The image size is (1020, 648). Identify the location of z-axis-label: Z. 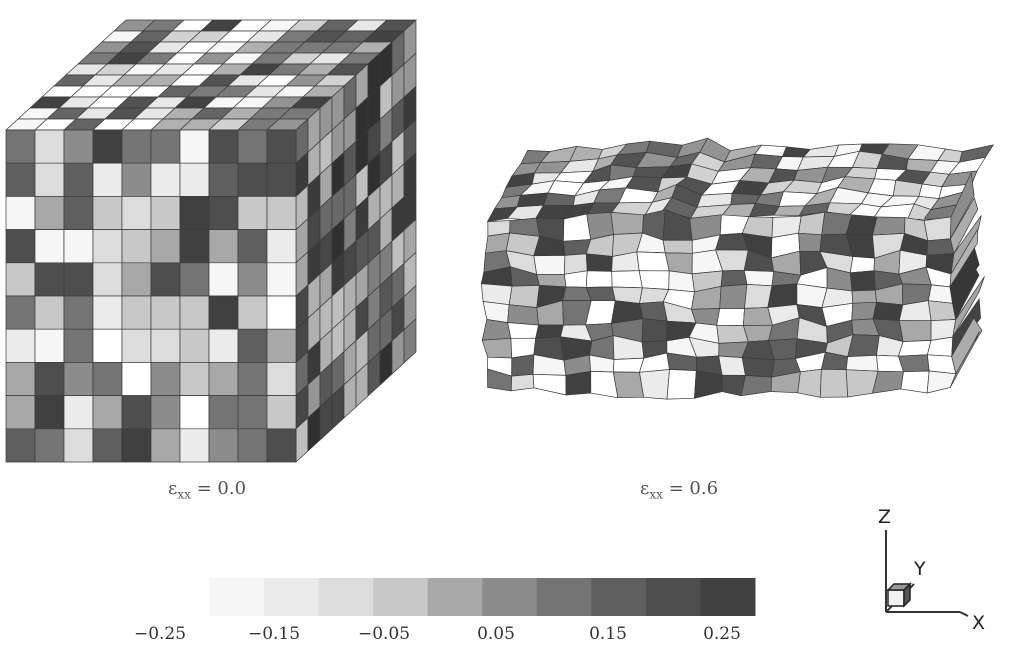
(885, 517).